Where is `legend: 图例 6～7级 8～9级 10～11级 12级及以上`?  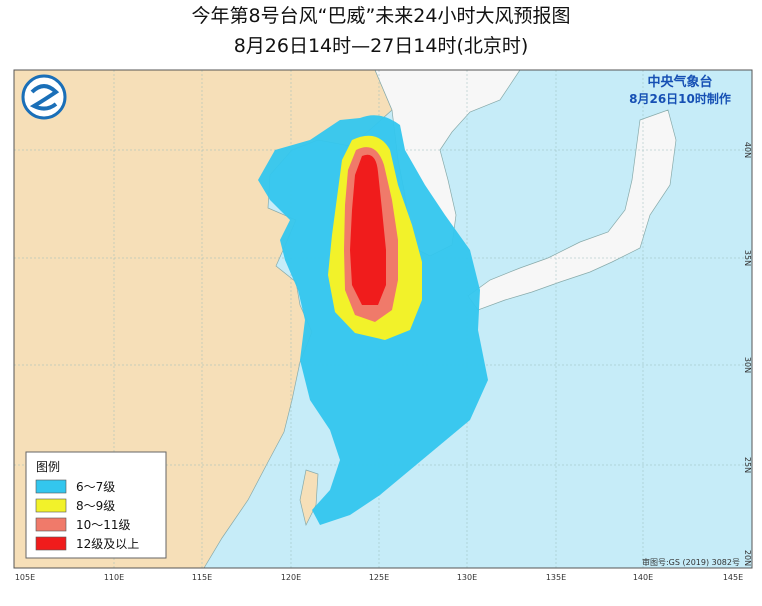
legend: 图例 6～7级 8～9级 10～11级 12级及以上 is located at coordinates (96, 505).